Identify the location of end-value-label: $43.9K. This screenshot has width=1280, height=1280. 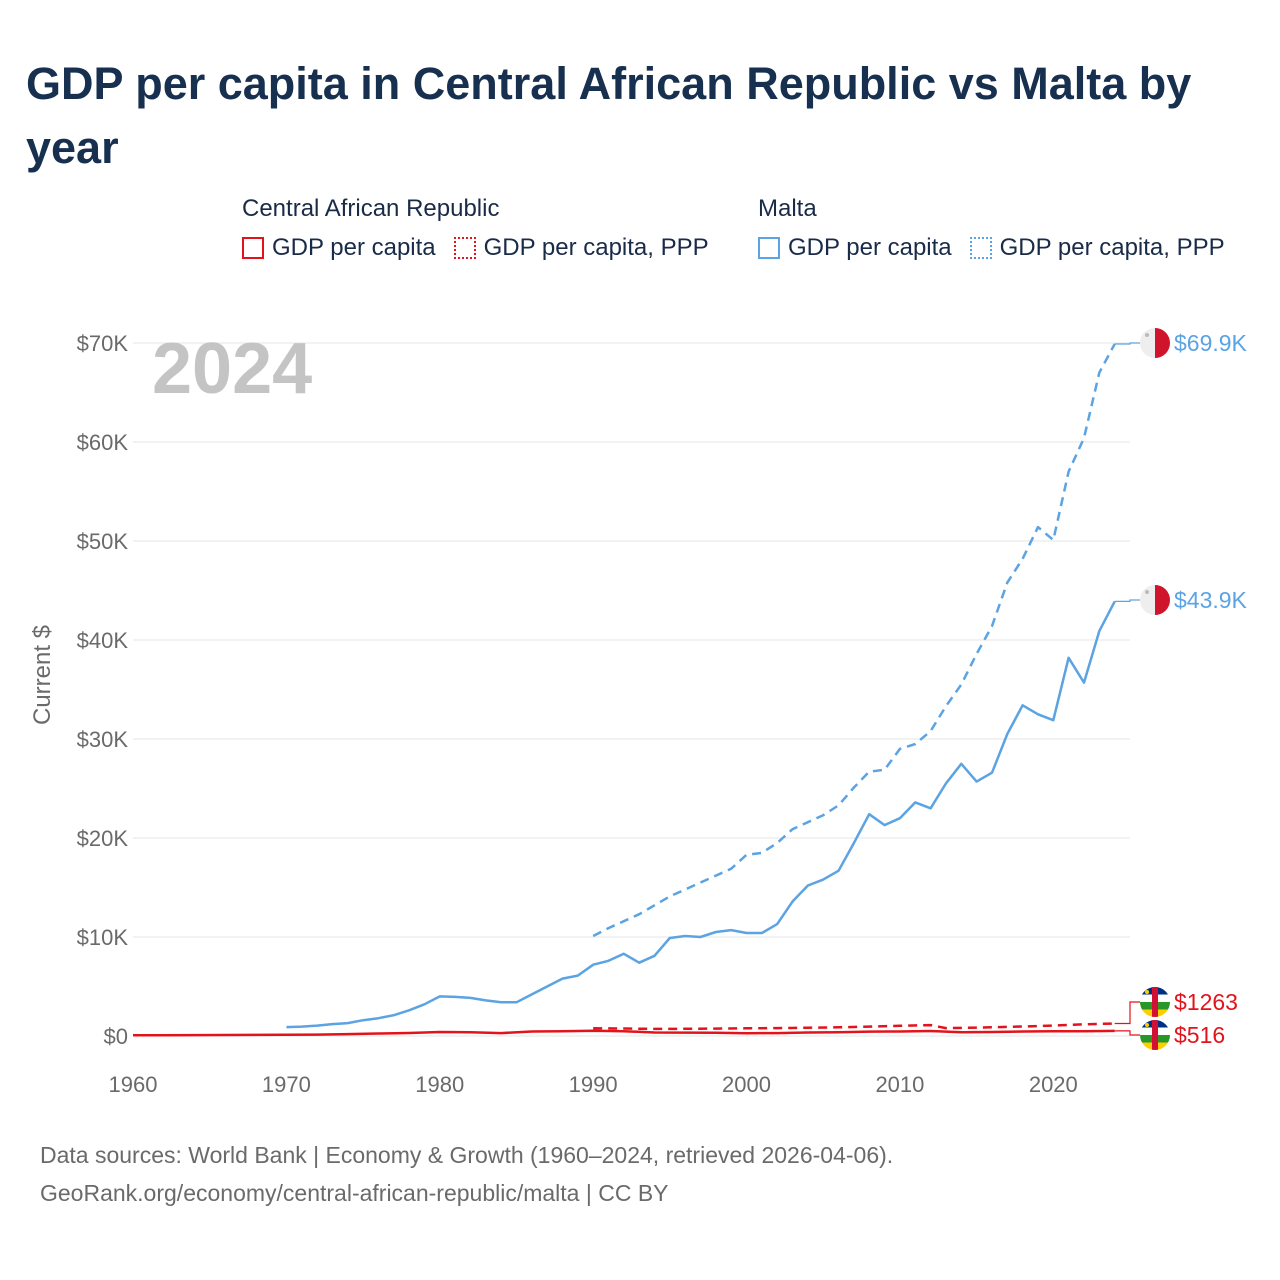
(1211, 600).